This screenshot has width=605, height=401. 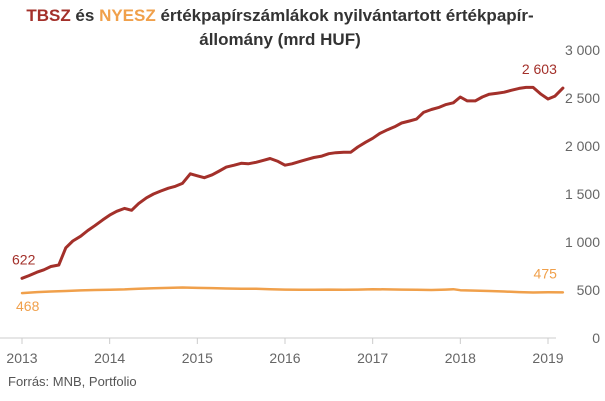 I want to click on x-tick-label: 2016, so click(x=284, y=358).